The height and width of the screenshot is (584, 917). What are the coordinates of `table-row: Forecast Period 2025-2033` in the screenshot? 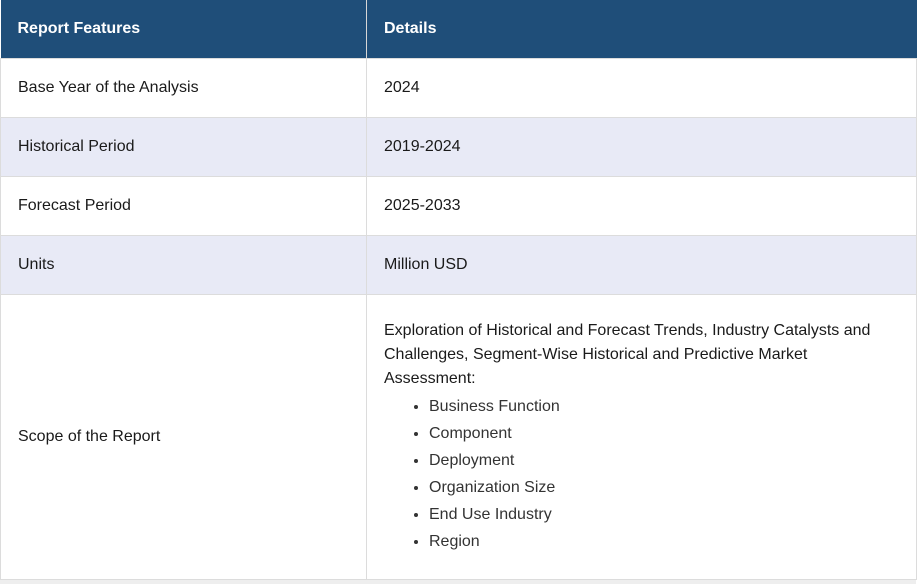 It's located at (458, 205).